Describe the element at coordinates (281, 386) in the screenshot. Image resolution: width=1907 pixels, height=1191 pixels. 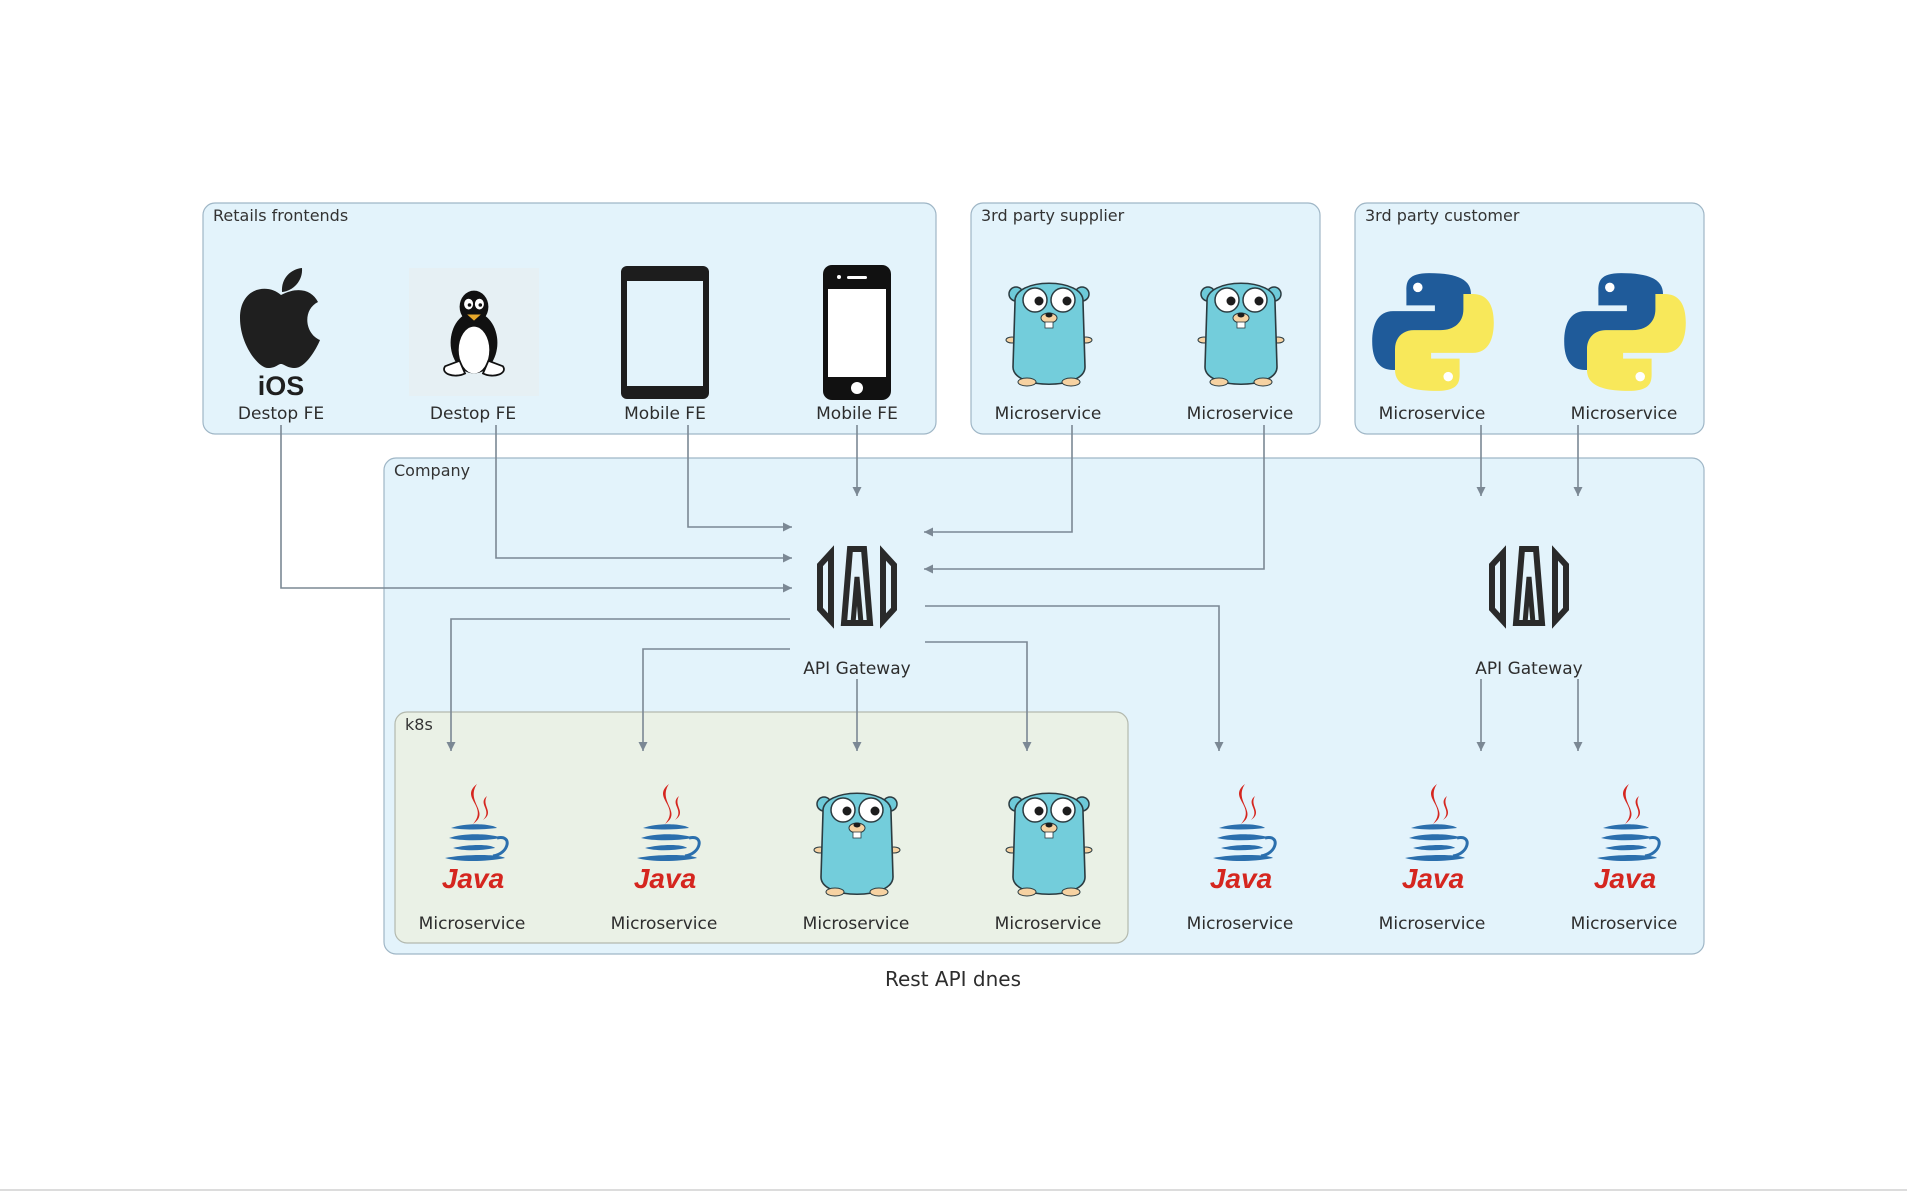
I see `ios-wordmark: iOS` at that location.